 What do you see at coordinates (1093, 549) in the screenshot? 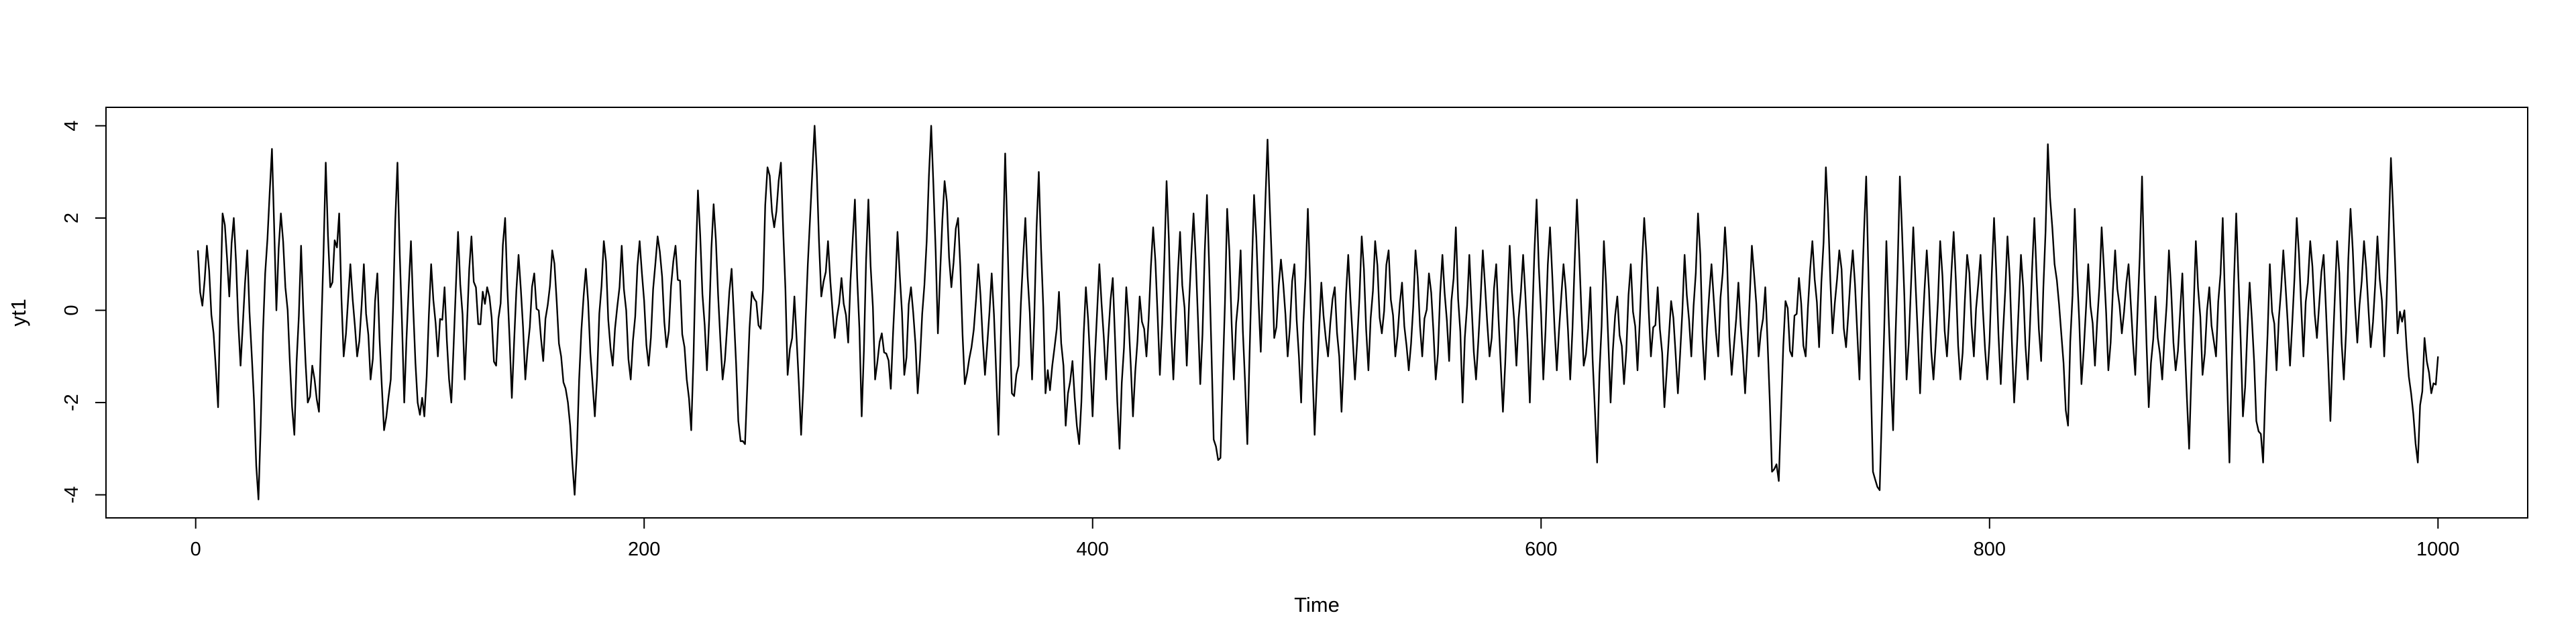
I see `x-tick-label: 400` at bounding box center [1093, 549].